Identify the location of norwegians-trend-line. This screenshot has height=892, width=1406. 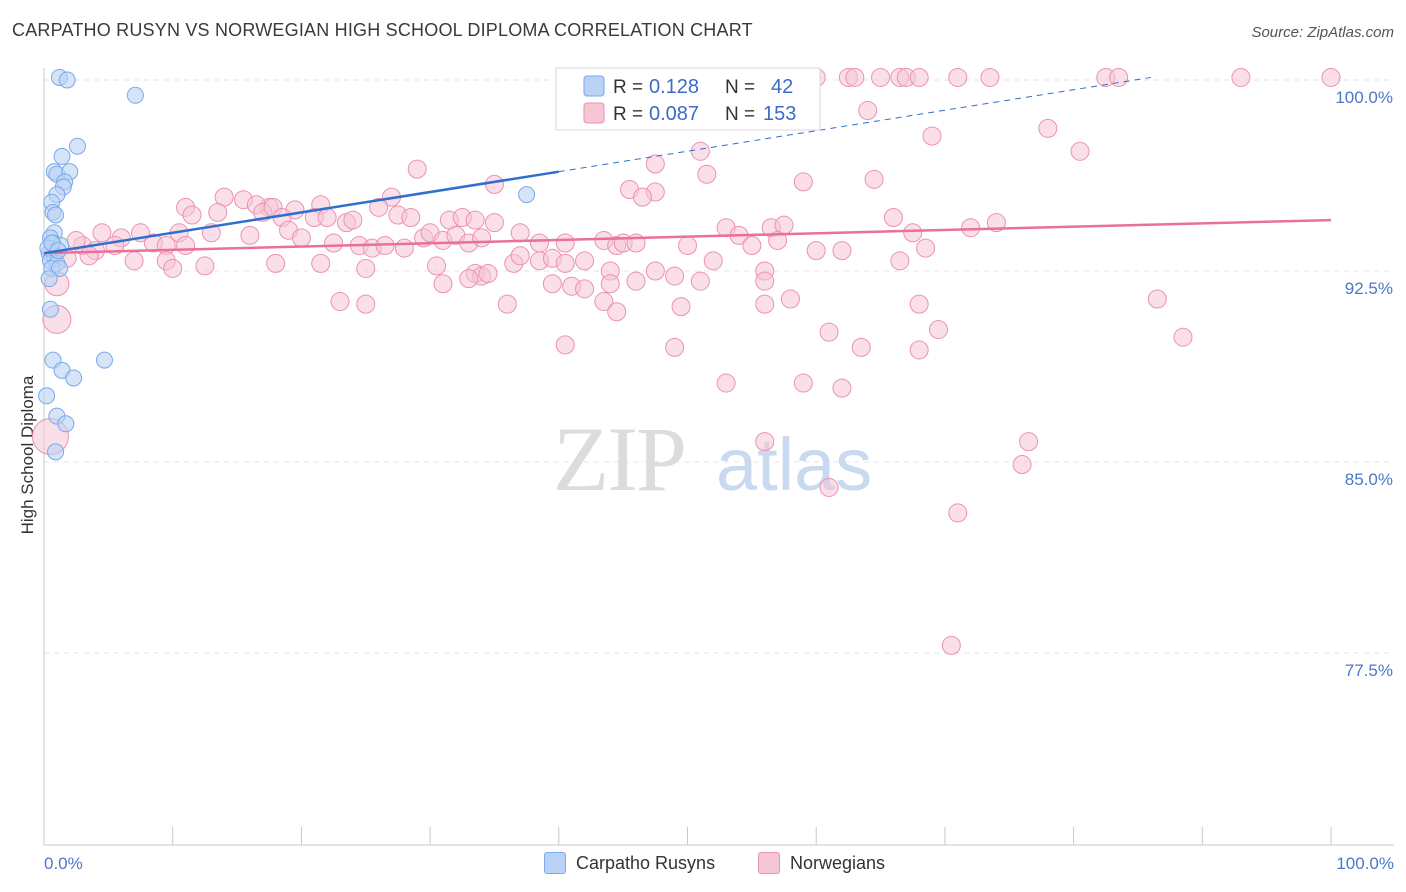
(687, 236).